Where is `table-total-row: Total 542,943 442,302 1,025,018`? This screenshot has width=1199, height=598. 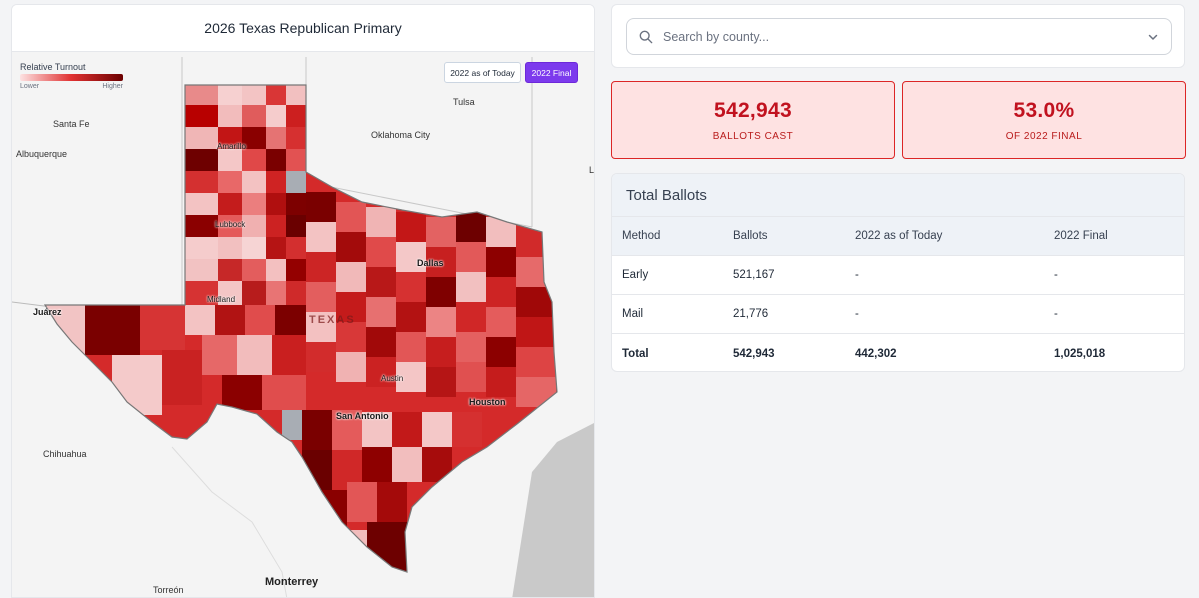
table-total-row: Total 542,943 442,302 1,025,018 is located at coordinates (898, 352).